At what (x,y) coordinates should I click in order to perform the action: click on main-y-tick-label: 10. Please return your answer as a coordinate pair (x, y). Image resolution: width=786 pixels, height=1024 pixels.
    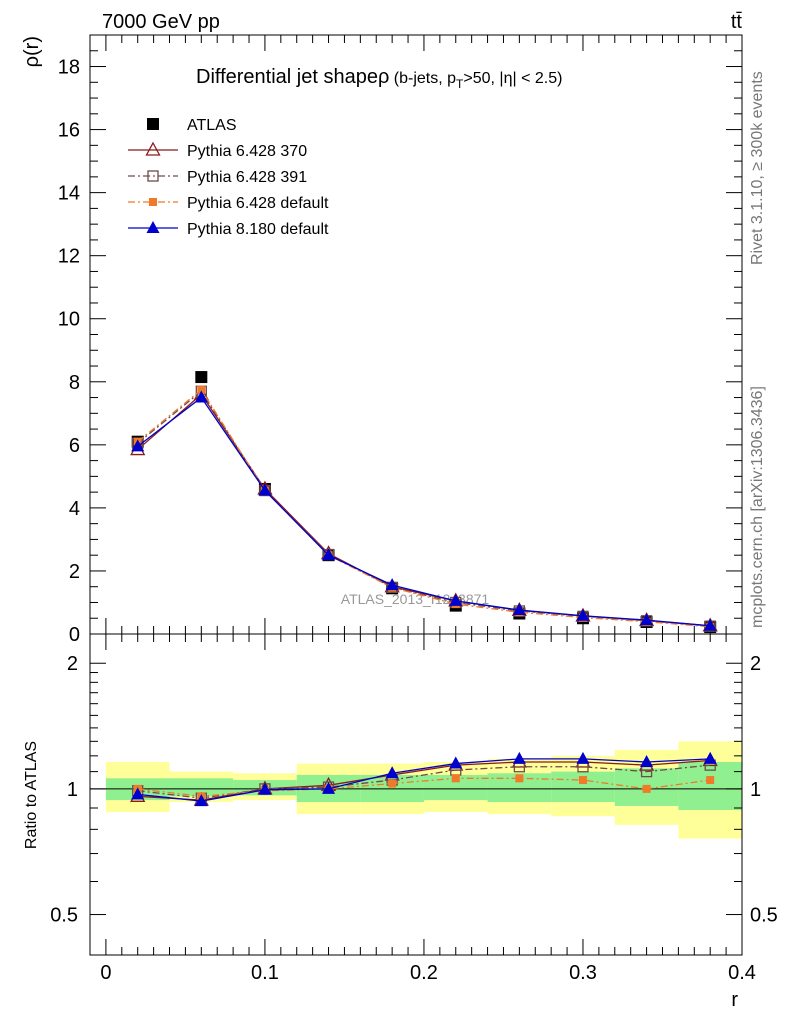
    Looking at the image, I should click on (69, 320).